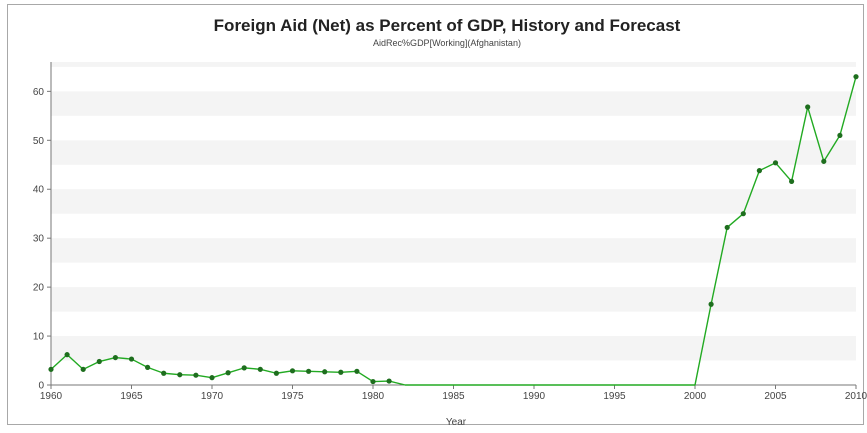  Describe the element at coordinates (39, 288) in the screenshot. I see `y-tick-label: 20` at that location.